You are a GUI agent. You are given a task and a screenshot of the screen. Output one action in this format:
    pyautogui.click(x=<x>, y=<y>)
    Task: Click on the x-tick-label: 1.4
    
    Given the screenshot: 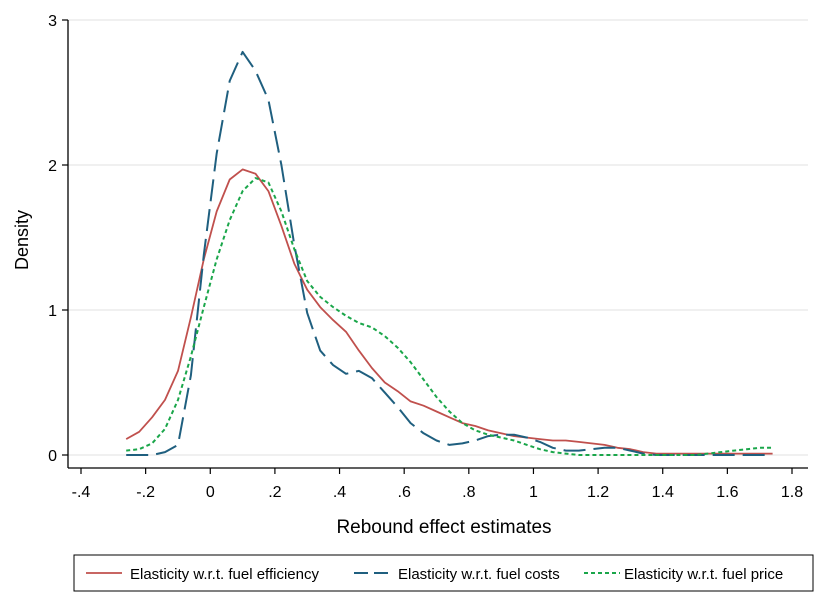 What is the action you would take?
    pyautogui.click(x=663, y=492)
    